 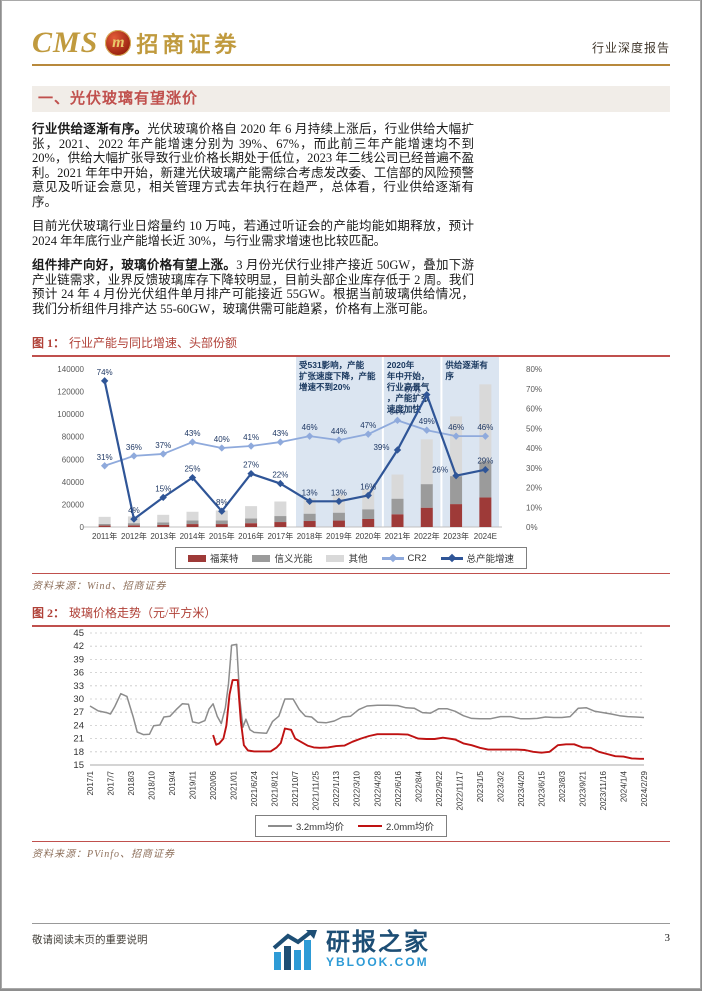 What do you see at coordinates (332, 365) in the screenshot?
I see `svg-text: 受531影响，产能` at bounding box center [332, 365].